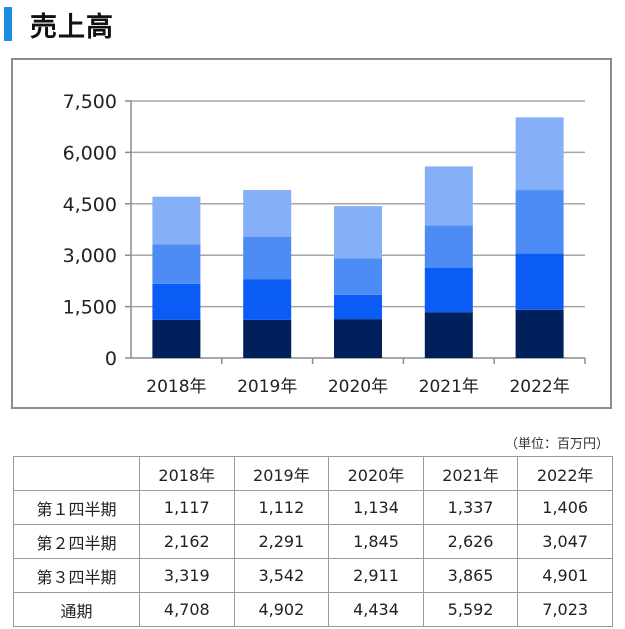 This screenshot has height=629, width=625. Describe the element at coordinates (111, 359) in the screenshot. I see `y-tick-label: 0` at that location.